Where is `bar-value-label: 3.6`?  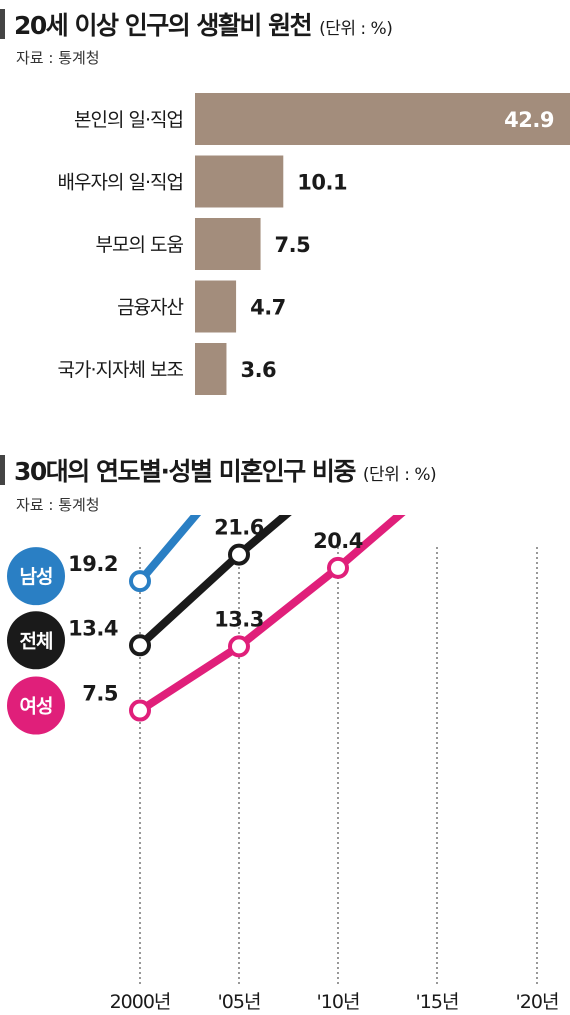 bar-value-label: 3.6 is located at coordinates (258, 370).